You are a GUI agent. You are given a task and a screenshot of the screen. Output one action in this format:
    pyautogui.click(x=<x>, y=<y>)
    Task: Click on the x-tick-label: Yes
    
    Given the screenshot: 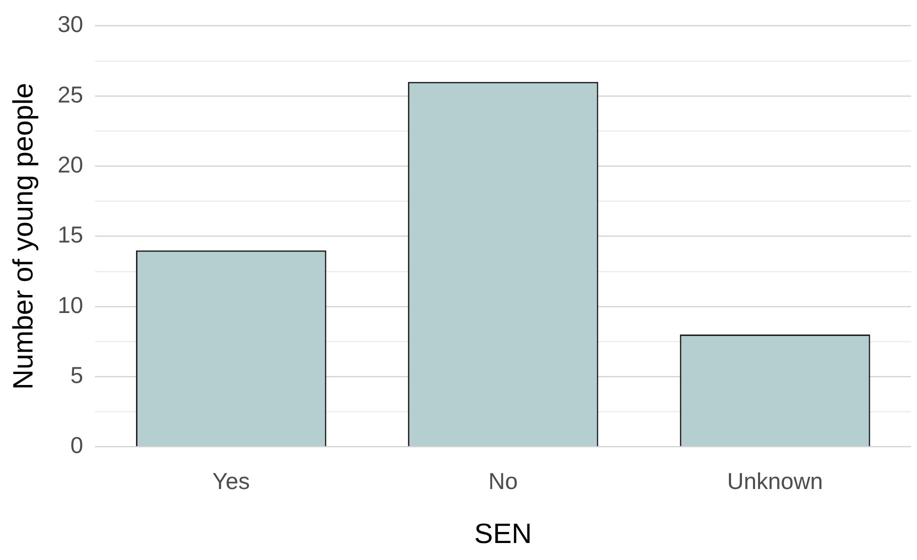 What is the action you would take?
    pyautogui.click(x=231, y=481)
    